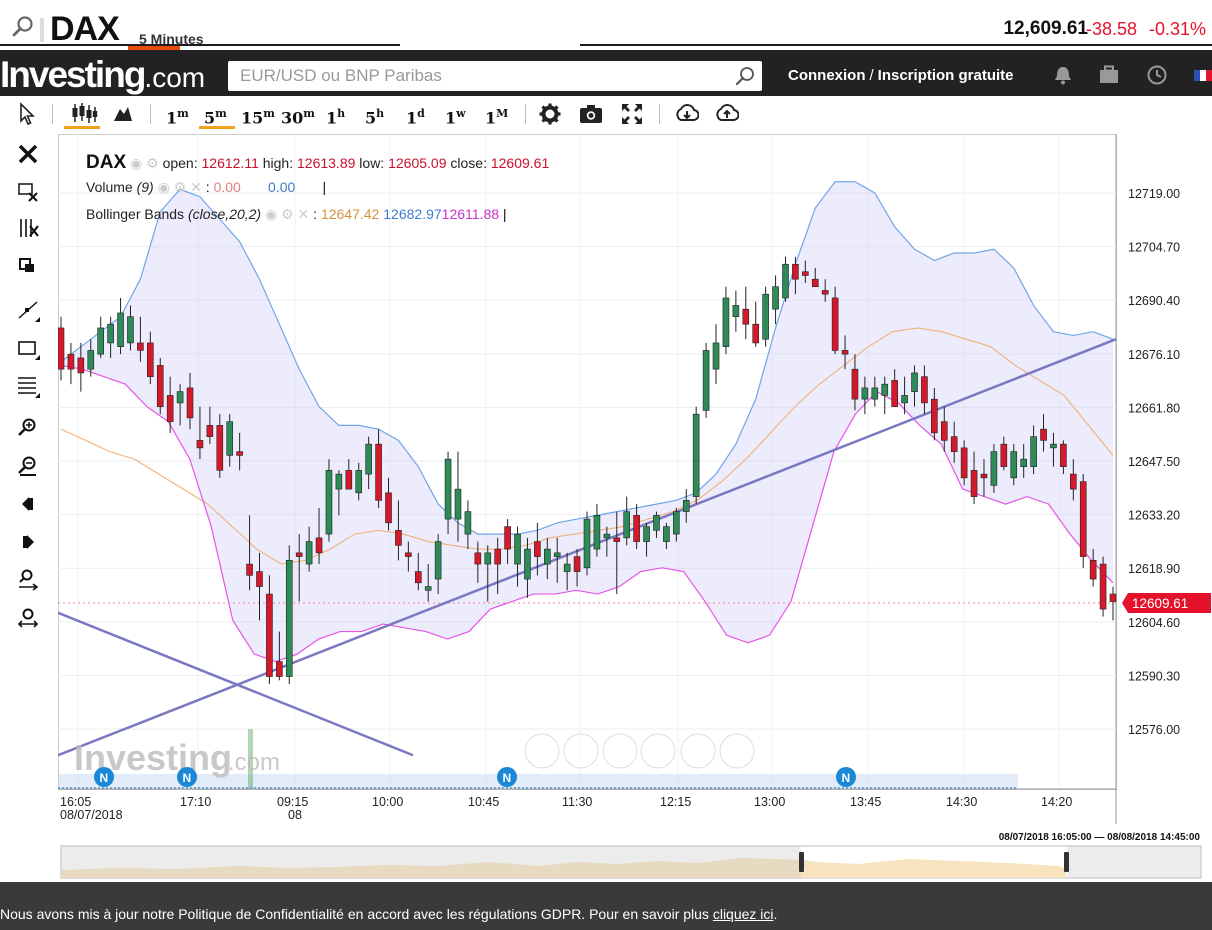 This screenshot has width=1212, height=930. I want to click on signup-link: Inscription gratuite, so click(945, 75).